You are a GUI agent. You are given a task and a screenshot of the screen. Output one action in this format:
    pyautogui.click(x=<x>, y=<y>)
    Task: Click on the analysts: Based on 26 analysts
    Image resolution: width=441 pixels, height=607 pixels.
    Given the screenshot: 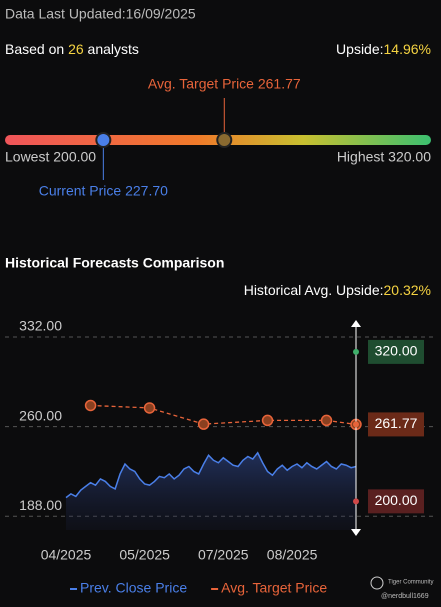 What is the action you would take?
    pyautogui.click(x=72, y=49)
    